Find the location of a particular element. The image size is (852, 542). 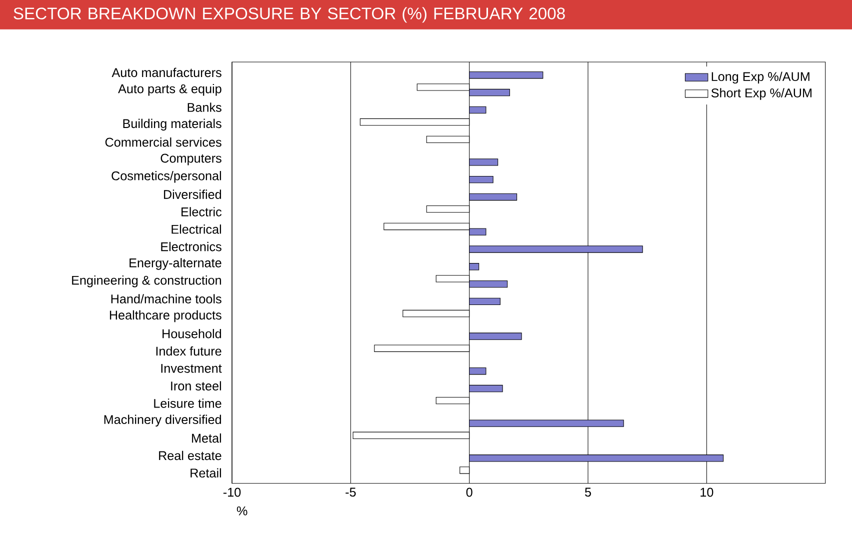

chart-title: SECTOR BREAKDOWN EXPOSURE BY SECTOR (%) FEBRUARY 2008 is located at coordinates (289, 15).